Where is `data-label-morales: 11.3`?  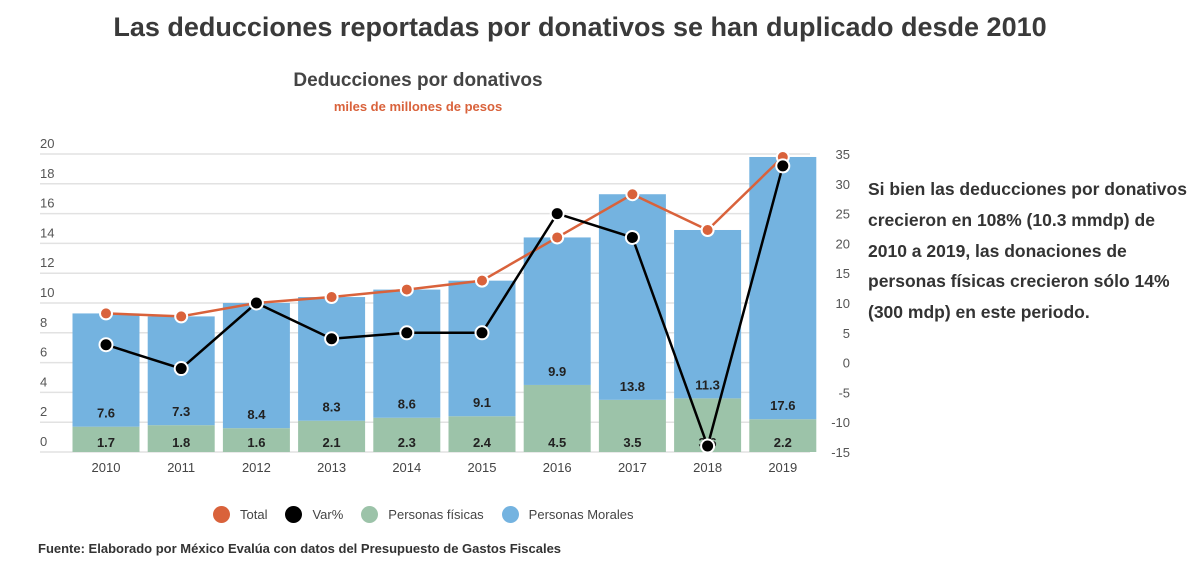
data-label-morales: 11.3 is located at coordinates (707, 384).